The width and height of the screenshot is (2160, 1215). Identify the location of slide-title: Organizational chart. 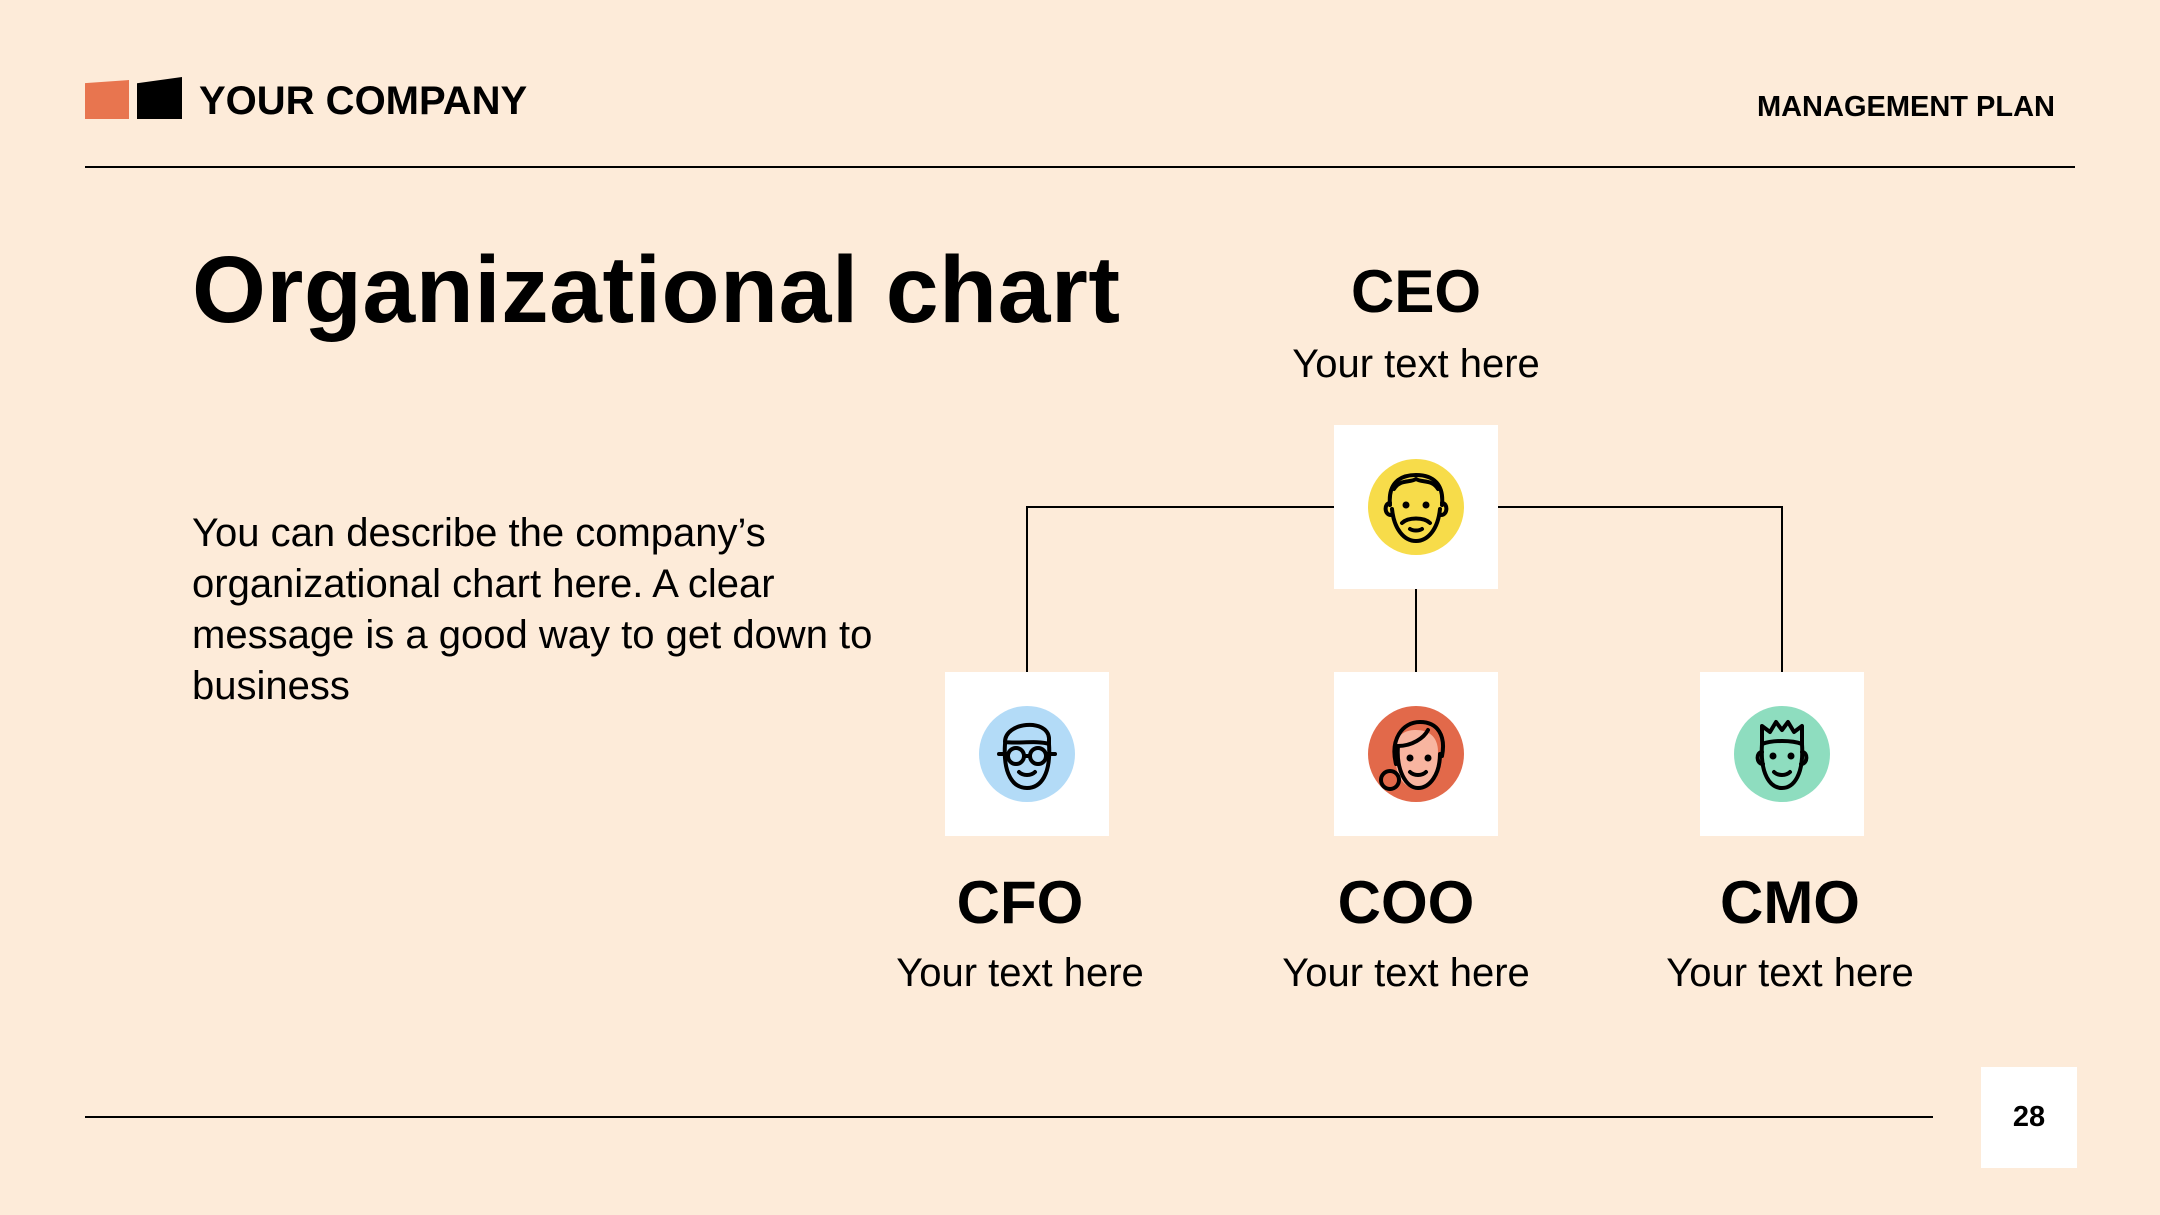
(656, 290).